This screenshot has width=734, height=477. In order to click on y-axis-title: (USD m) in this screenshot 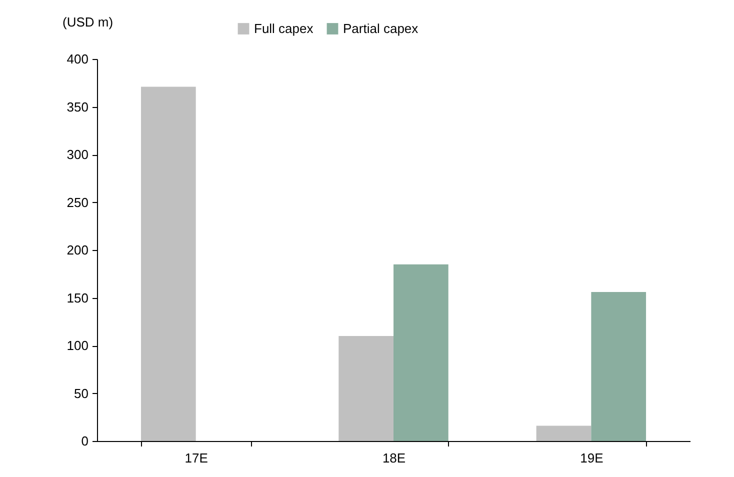, I will do `click(88, 22)`.